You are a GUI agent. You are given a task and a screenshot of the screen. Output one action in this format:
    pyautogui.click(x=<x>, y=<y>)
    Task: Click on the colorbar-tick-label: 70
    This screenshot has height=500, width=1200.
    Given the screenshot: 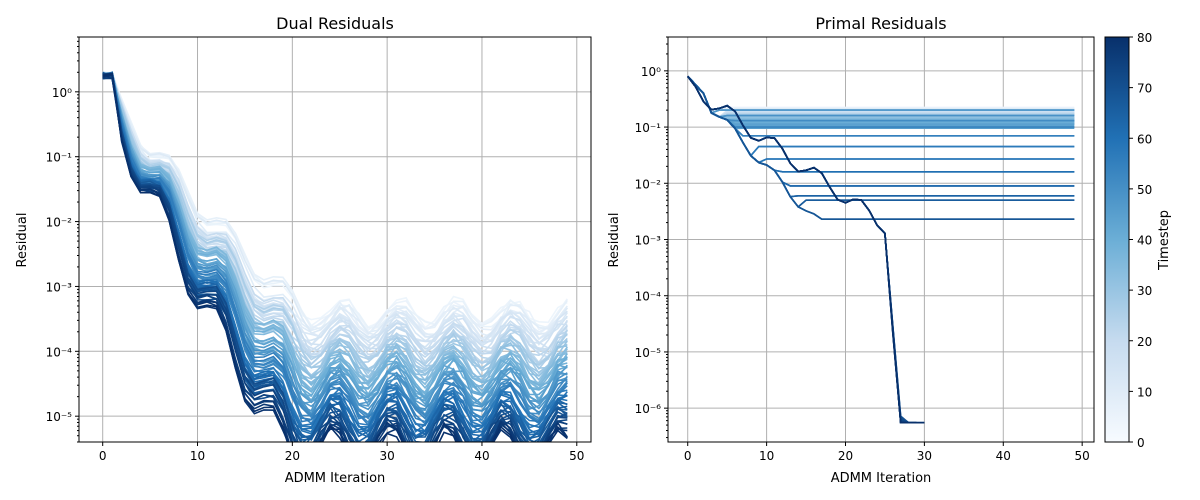 What is the action you would take?
    pyautogui.click(x=1144, y=89)
    